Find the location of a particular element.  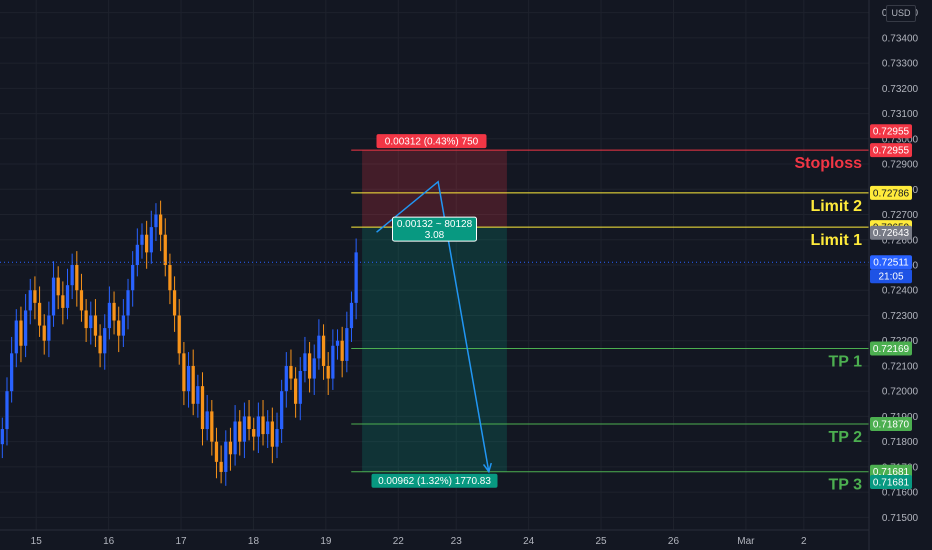

date-tick-label: 19 is located at coordinates (326, 541).